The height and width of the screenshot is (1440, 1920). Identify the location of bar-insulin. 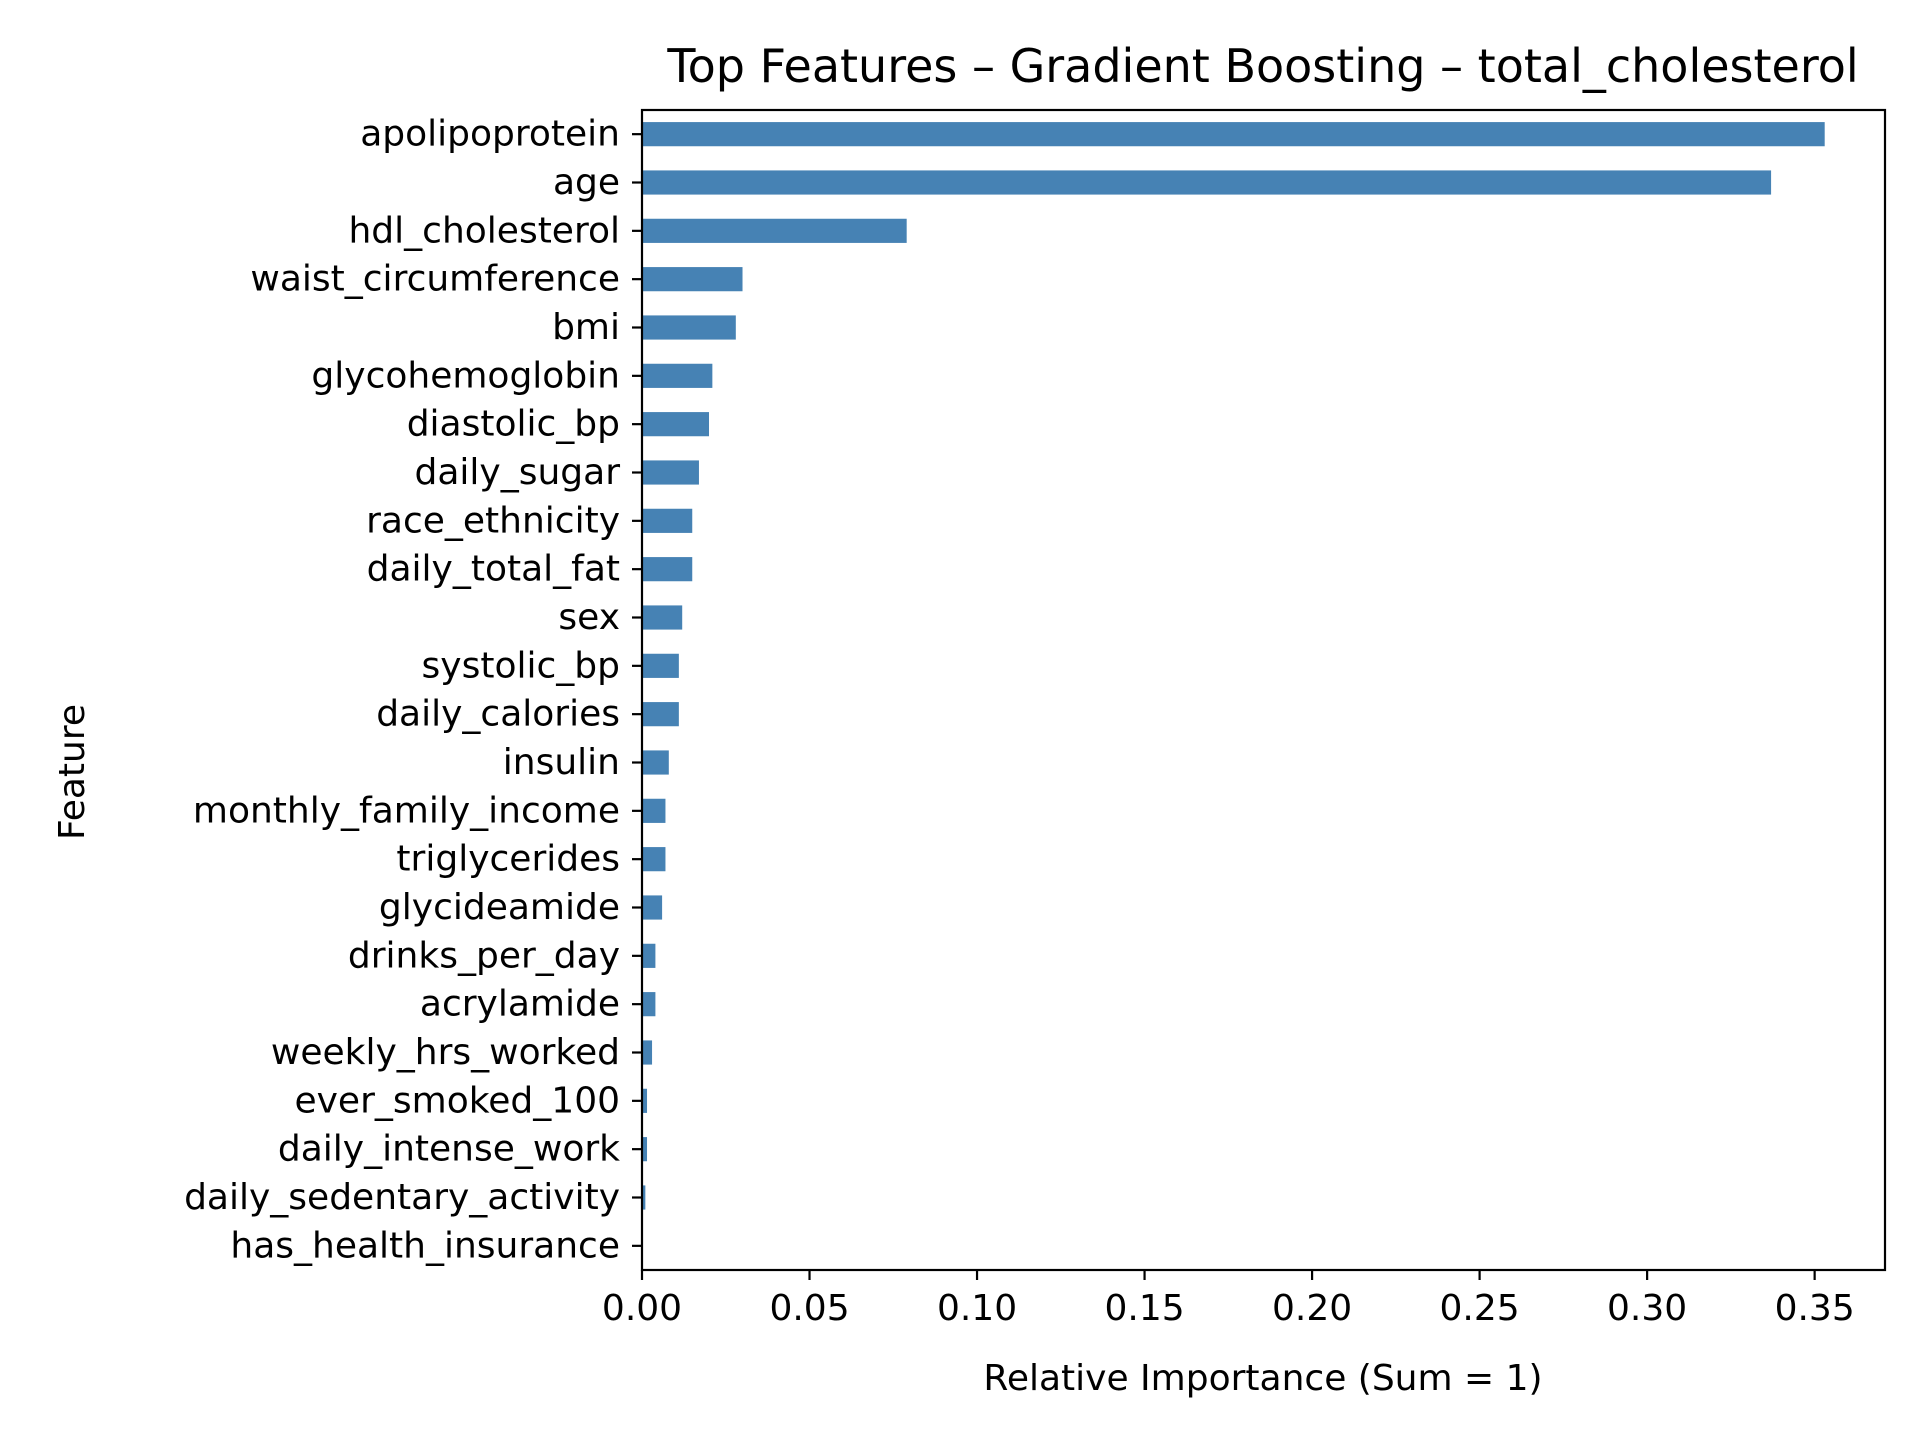
(655, 762).